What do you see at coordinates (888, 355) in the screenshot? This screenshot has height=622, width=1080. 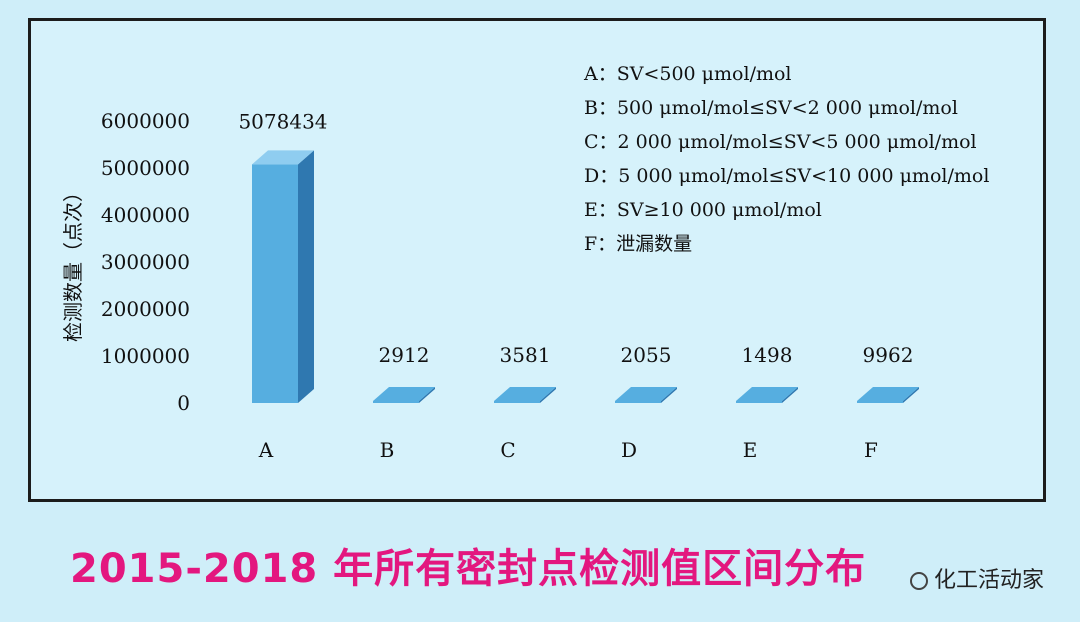 I see `bar-value-label: 9962` at bounding box center [888, 355].